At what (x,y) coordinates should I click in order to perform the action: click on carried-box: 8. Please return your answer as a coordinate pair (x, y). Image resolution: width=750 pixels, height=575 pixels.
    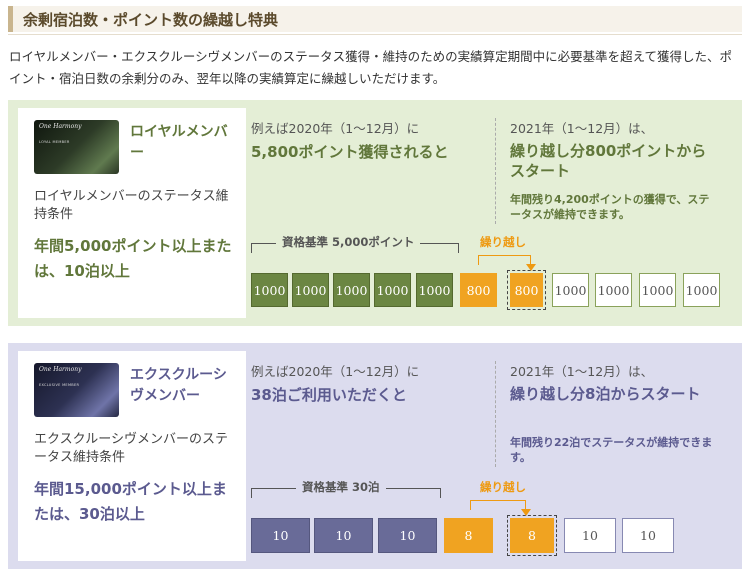
    Looking at the image, I should click on (532, 535).